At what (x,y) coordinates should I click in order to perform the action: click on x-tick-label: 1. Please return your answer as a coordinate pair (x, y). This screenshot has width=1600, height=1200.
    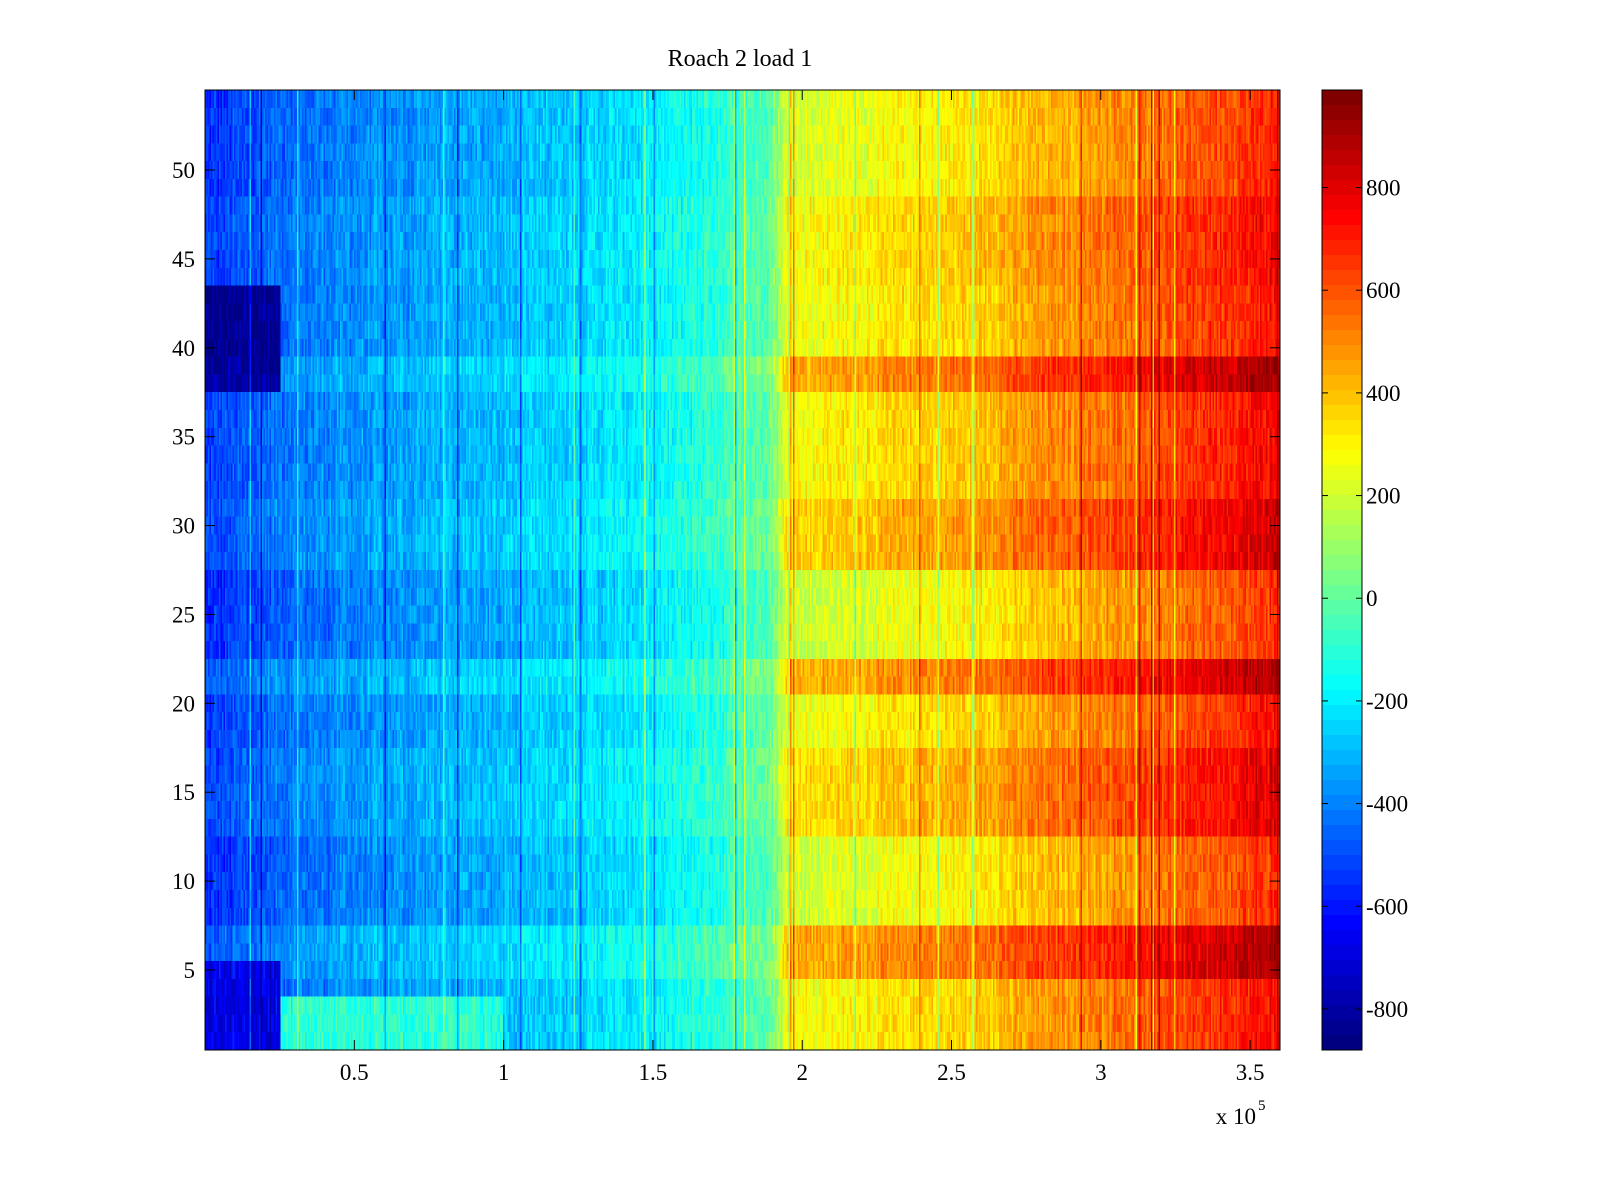
    Looking at the image, I should click on (504, 1072).